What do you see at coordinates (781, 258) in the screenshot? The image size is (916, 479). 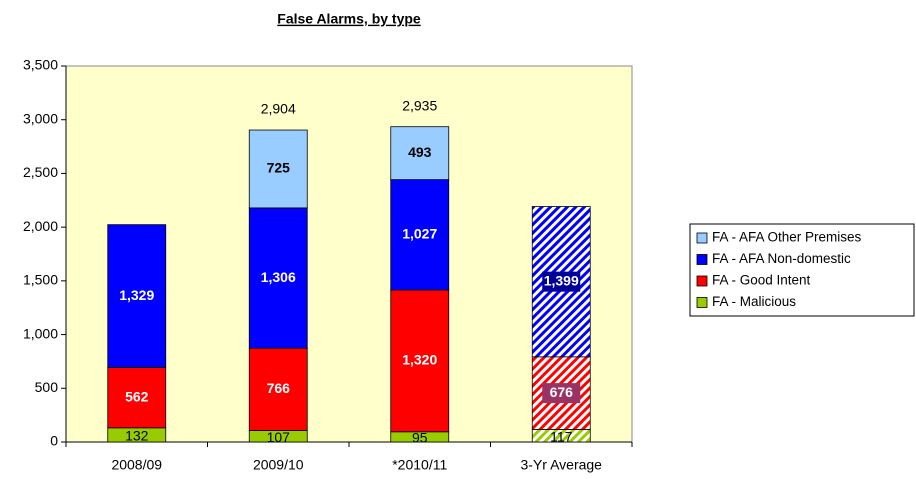 I see `legend-label: FA - AFA Non-domestic` at bounding box center [781, 258].